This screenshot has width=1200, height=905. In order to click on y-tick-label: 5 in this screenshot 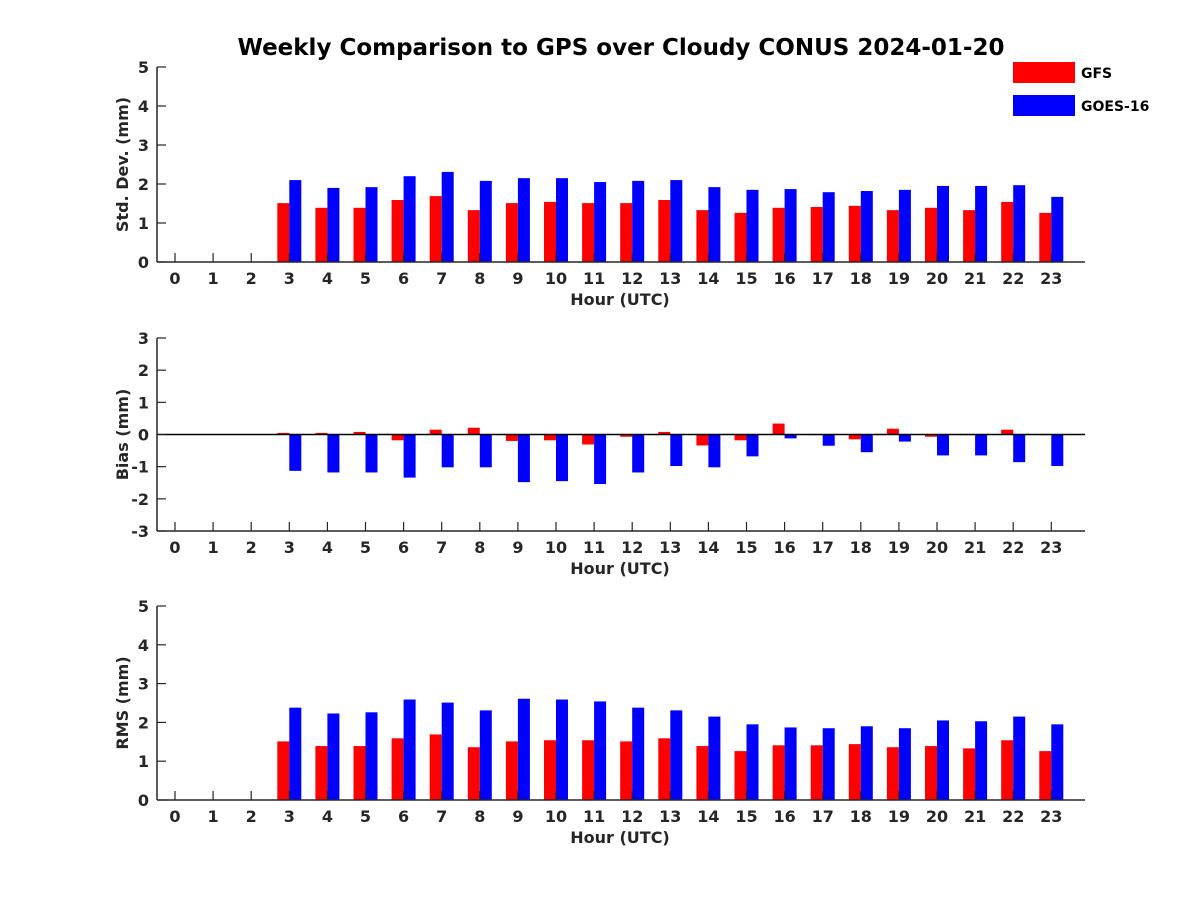, I will do `click(143, 67)`.